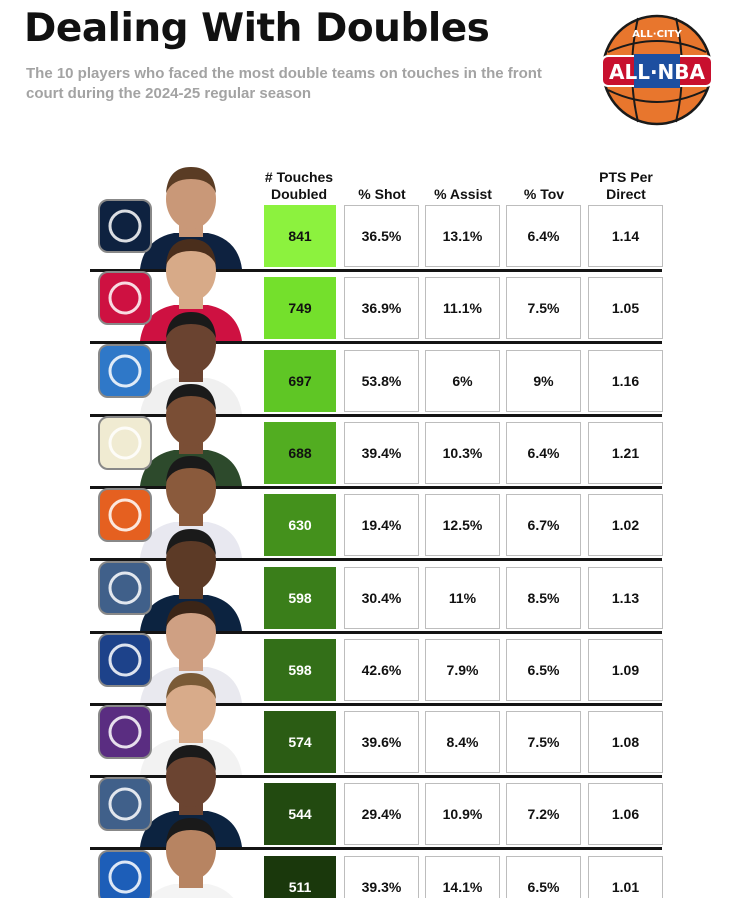 This screenshot has height=898, width=746. What do you see at coordinates (543, 814) in the screenshot?
I see `tov-cell: 7.2%` at bounding box center [543, 814].